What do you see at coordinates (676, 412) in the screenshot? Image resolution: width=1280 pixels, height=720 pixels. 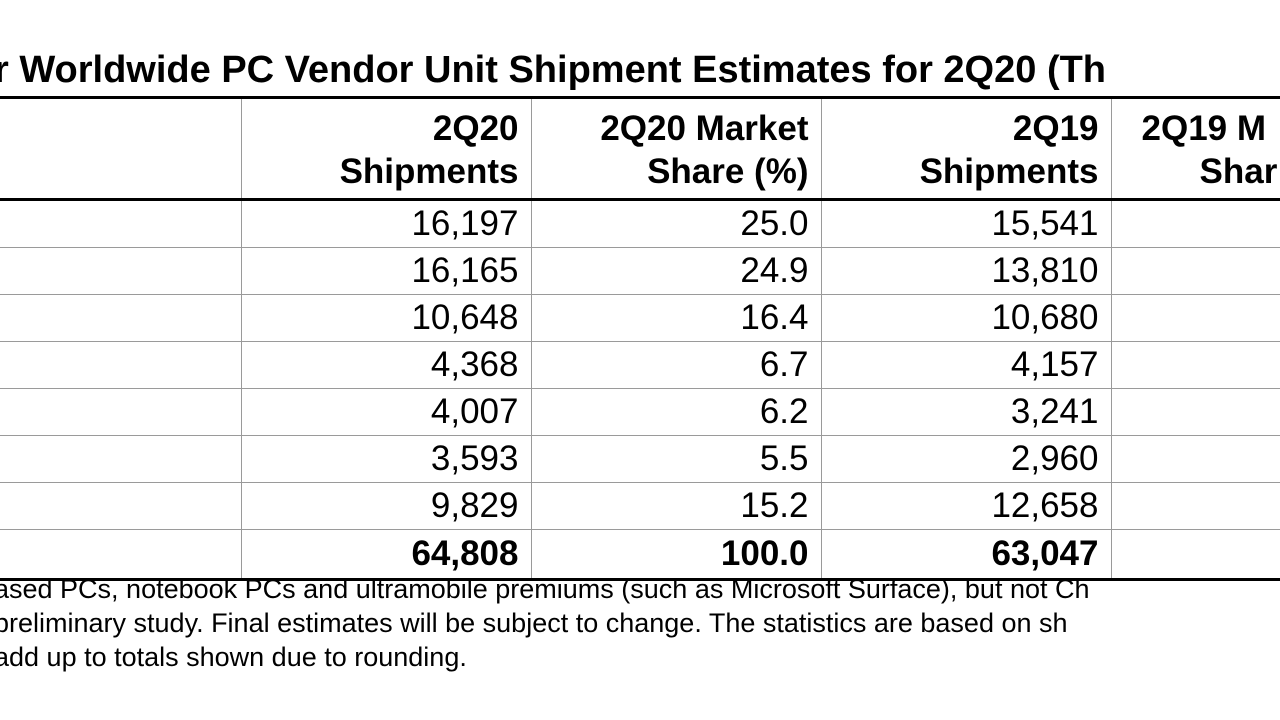 I see `share-2q20-cell: 6.2` at bounding box center [676, 412].